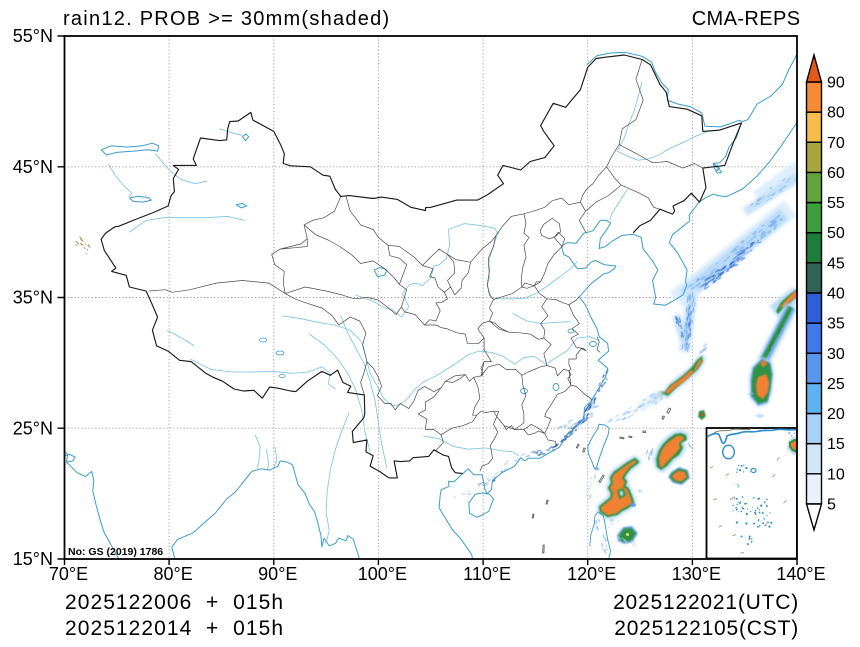 The image size is (860, 647). Describe the element at coordinates (706, 628) in the screenshot. I see `svg-text: 2025122105(CST)` at that location.